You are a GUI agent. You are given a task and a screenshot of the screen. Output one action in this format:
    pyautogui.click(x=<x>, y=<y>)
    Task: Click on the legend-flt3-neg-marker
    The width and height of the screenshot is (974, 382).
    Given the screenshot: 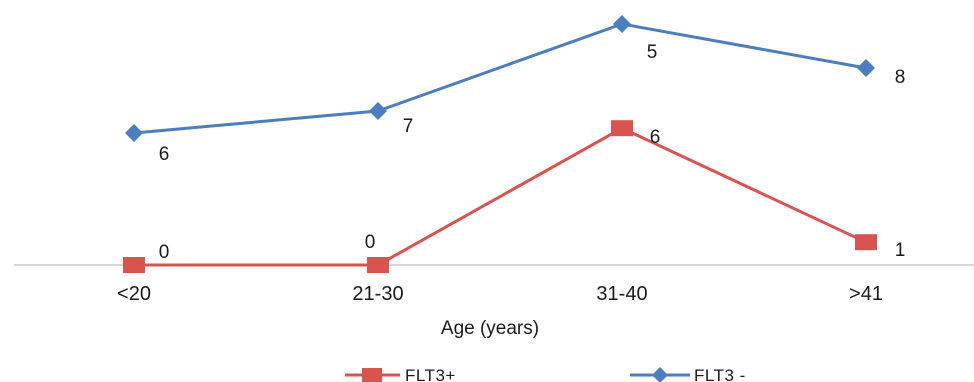 What is the action you would take?
    pyautogui.click(x=660, y=374)
    